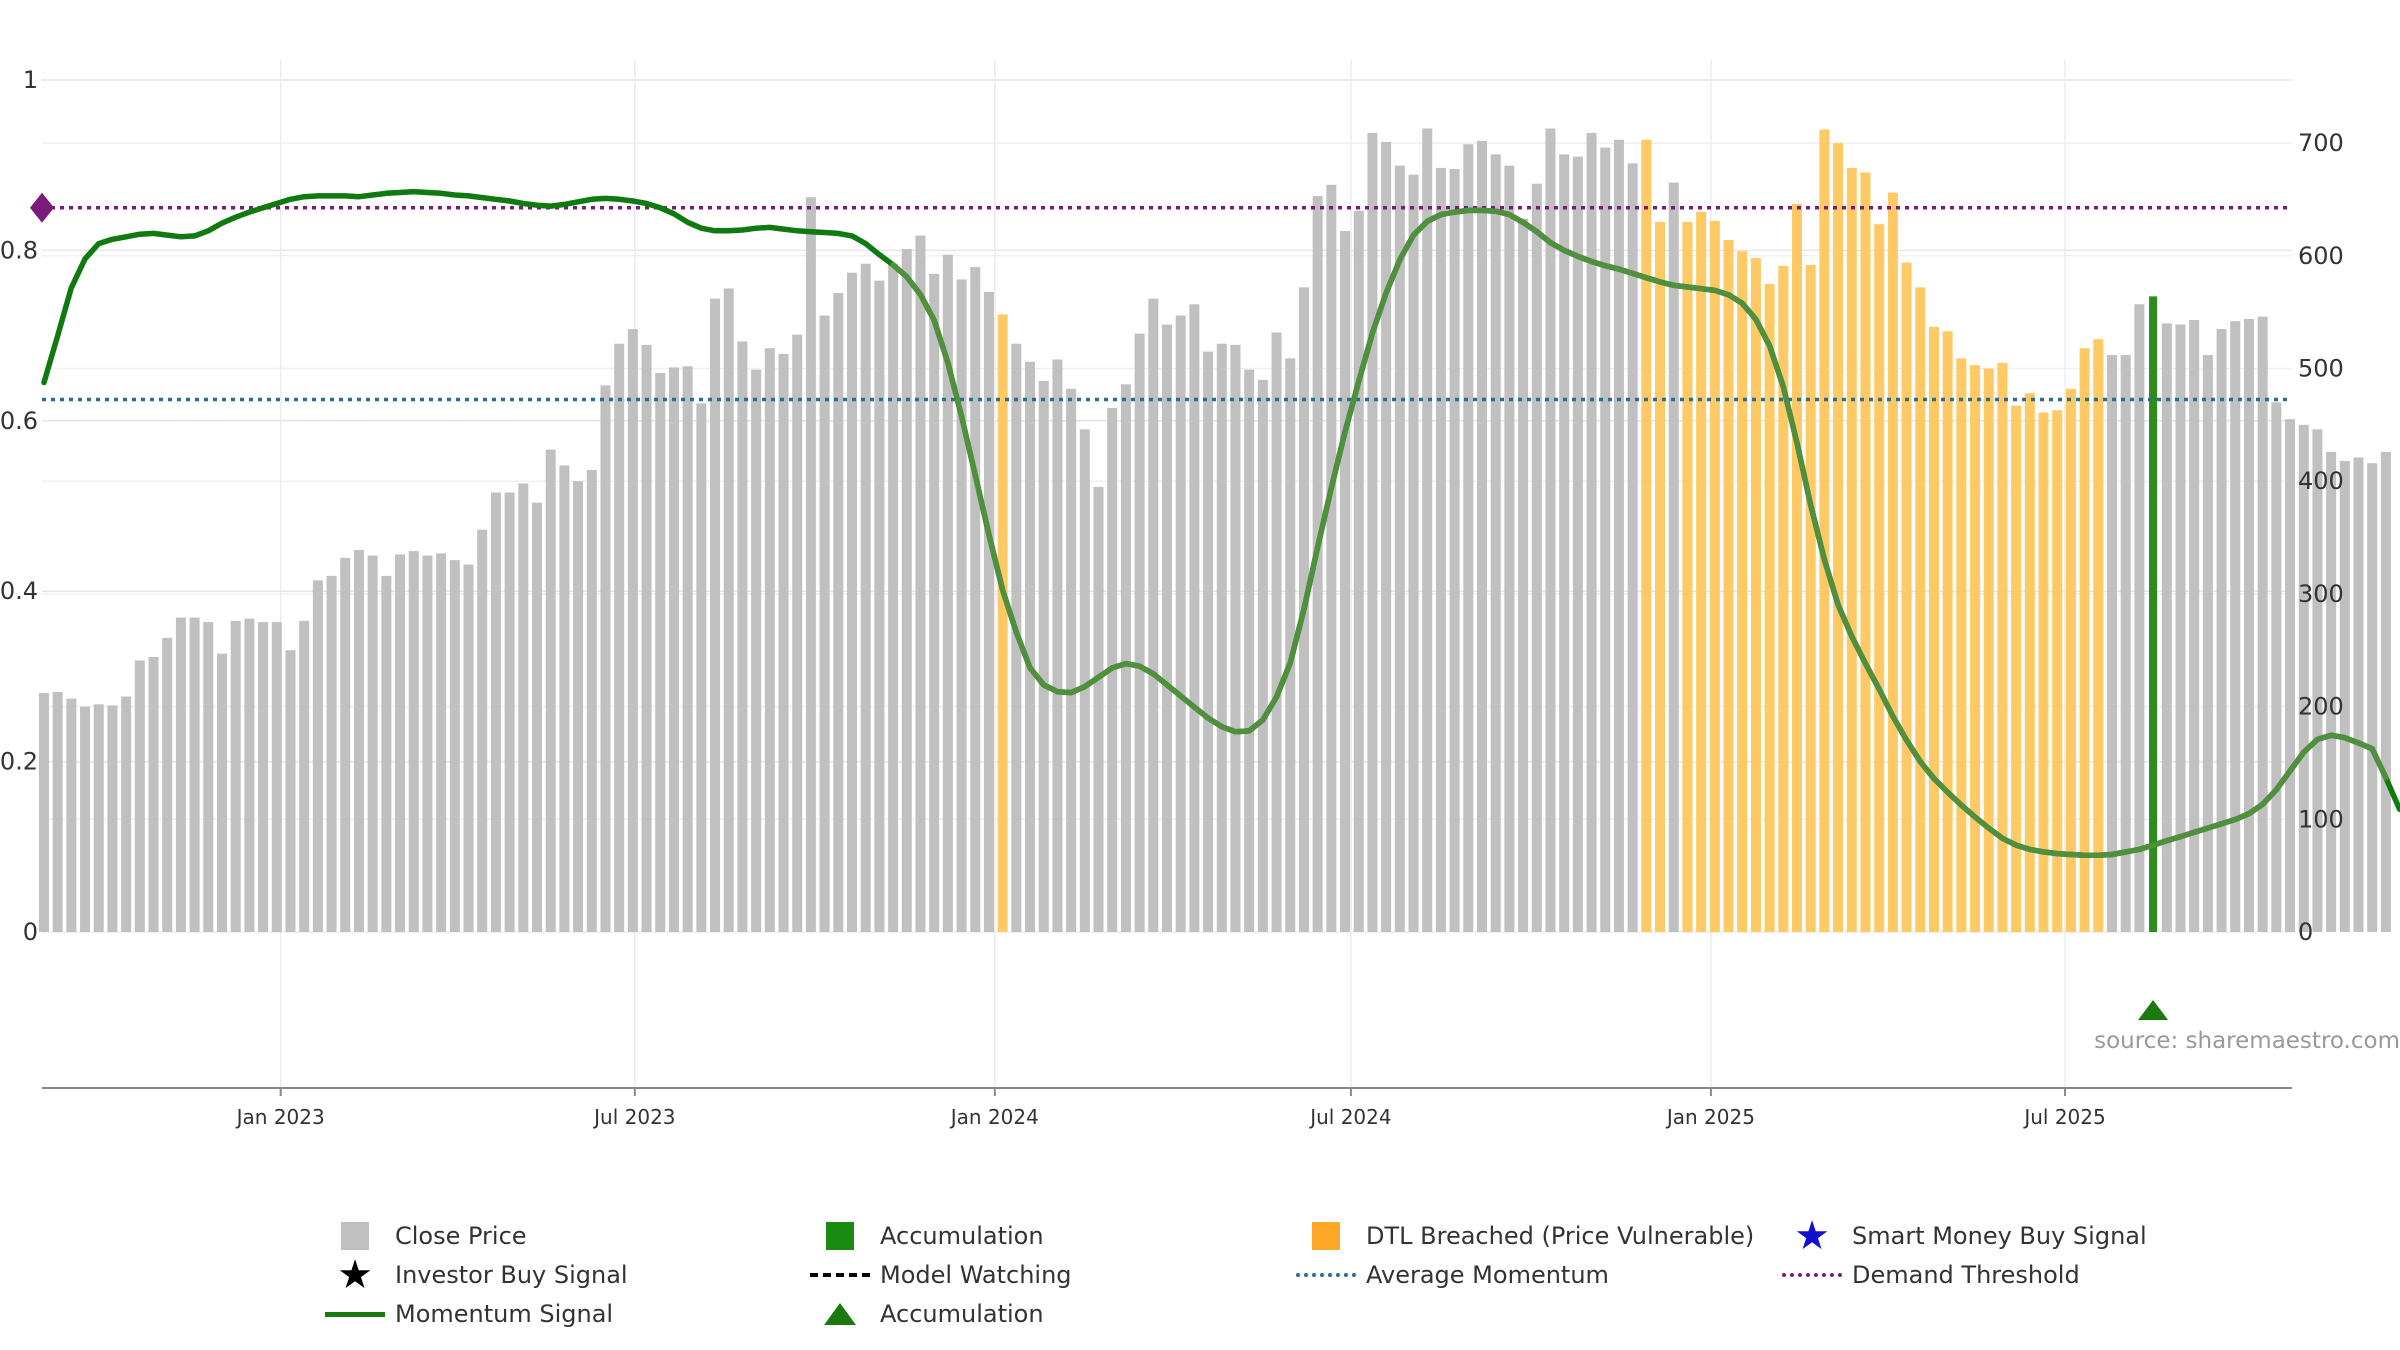 The width and height of the screenshot is (2400, 1350). What do you see at coordinates (2153, 1010) in the screenshot?
I see `accumulation-triangle-icon` at bounding box center [2153, 1010].